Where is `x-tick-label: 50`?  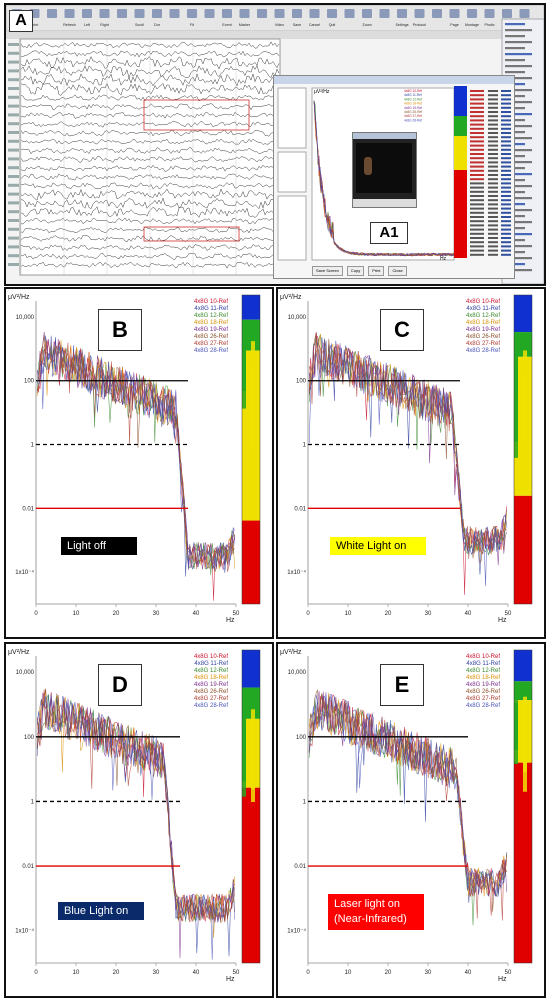 x-tick-label: 50 is located at coordinates (508, 614).